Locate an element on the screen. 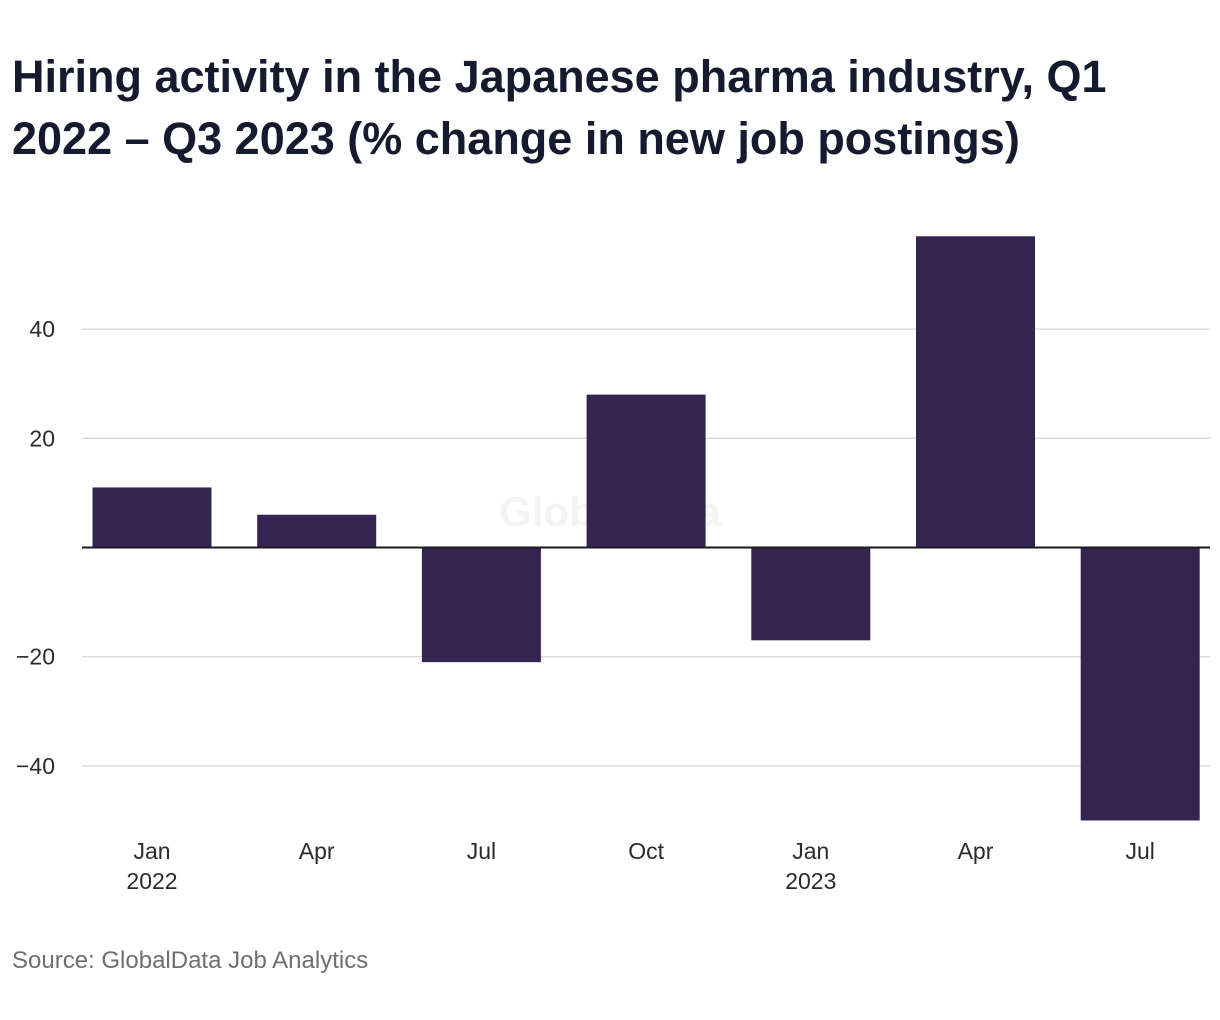  source-note: Source: GlobalData Job Analytics is located at coordinates (190, 960).